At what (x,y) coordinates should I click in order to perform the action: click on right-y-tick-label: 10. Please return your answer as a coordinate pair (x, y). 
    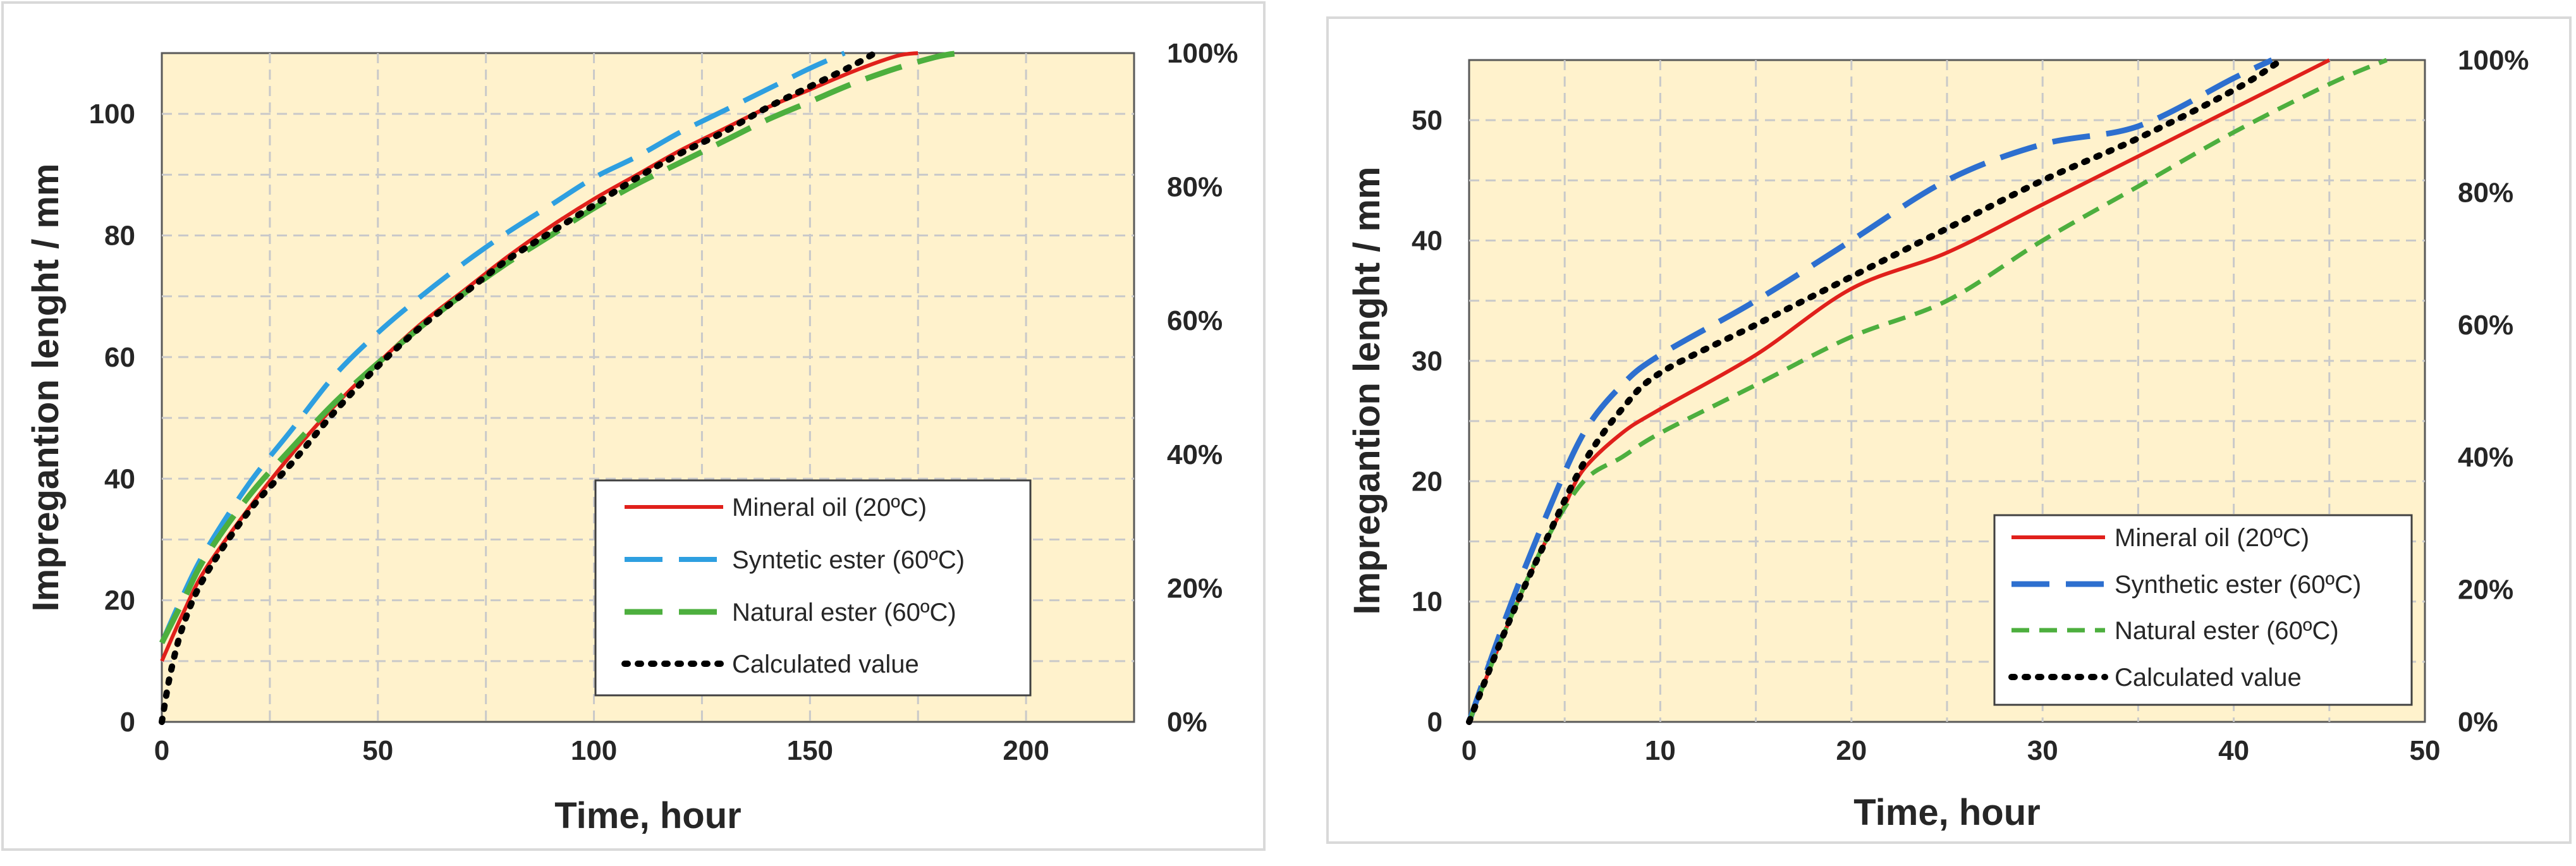
    Looking at the image, I should click on (1427, 602).